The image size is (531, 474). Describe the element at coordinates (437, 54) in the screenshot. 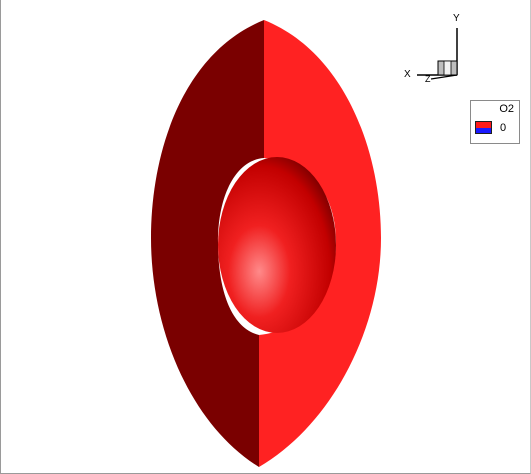

I see `axis-triad-icon` at that location.